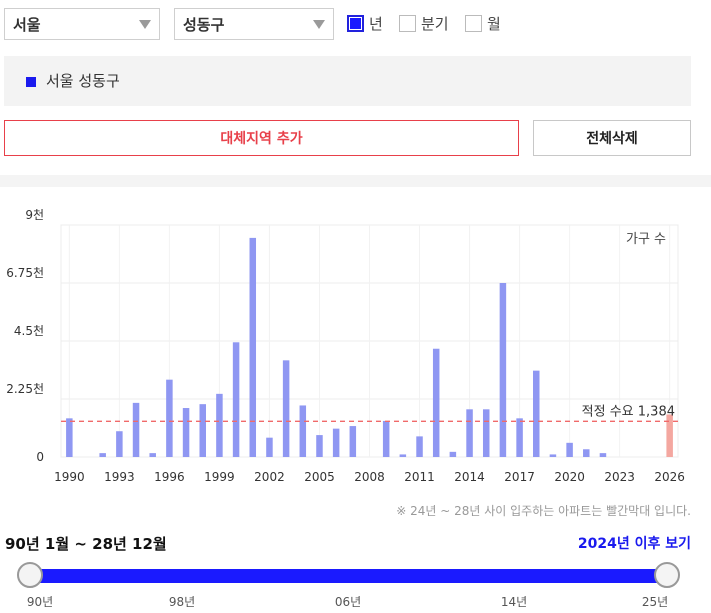 This screenshot has height=613, width=711. What do you see at coordinates (514, 602) in the screenshot?
I see `range-tick-label: 14년` at bounding box center [514, 602].